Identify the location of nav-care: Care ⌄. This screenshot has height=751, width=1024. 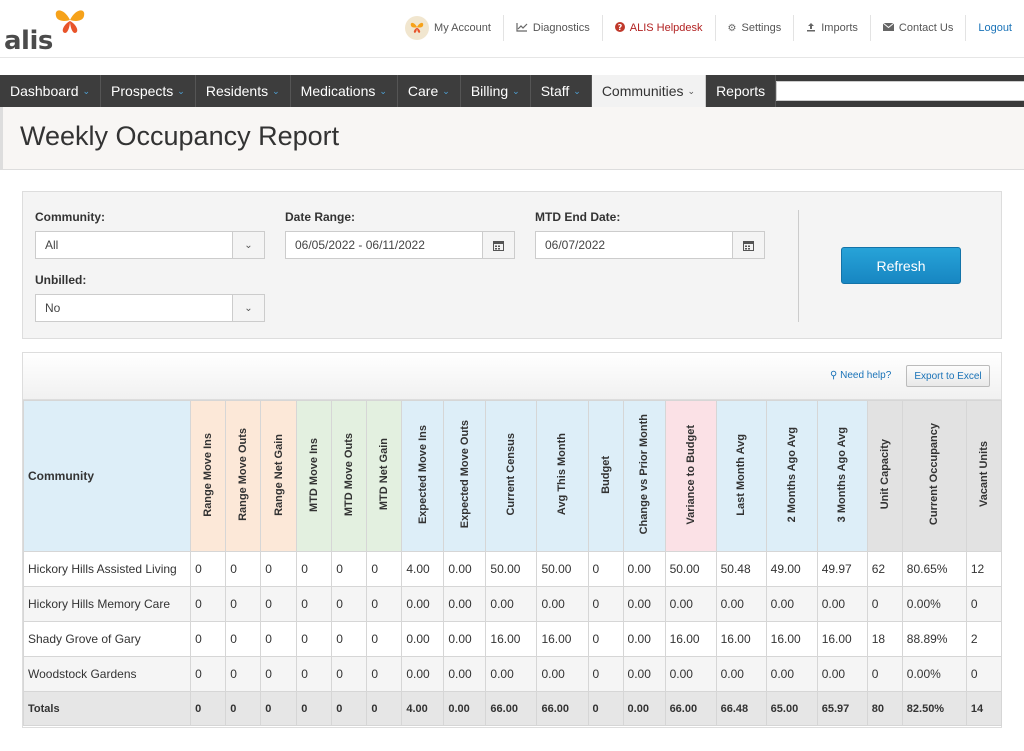
(429, 91).